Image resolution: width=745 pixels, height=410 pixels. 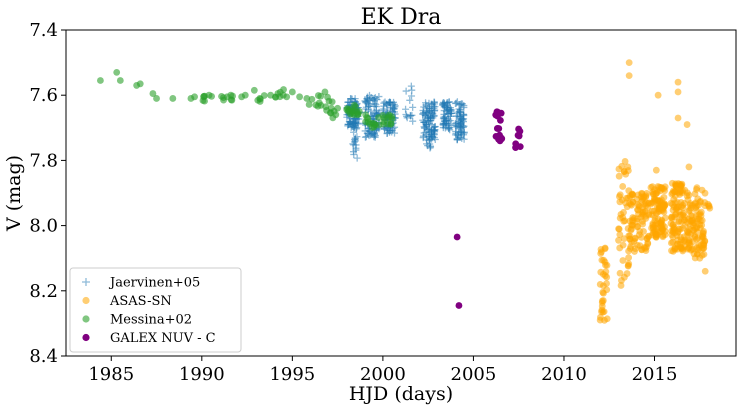 What do you see at coordinates (564, 374) in the screenshot?
I see `x-tick-label-2010: 2010` at bounding box center [564, 374].